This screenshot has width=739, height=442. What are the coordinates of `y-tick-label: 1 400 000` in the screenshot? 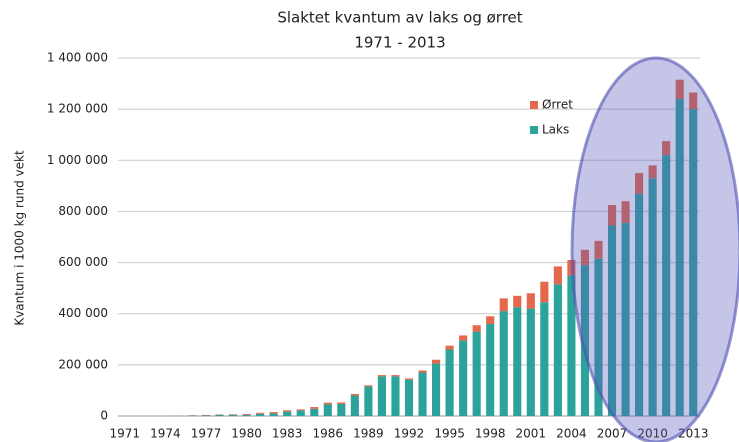 It's located at (77, 58).